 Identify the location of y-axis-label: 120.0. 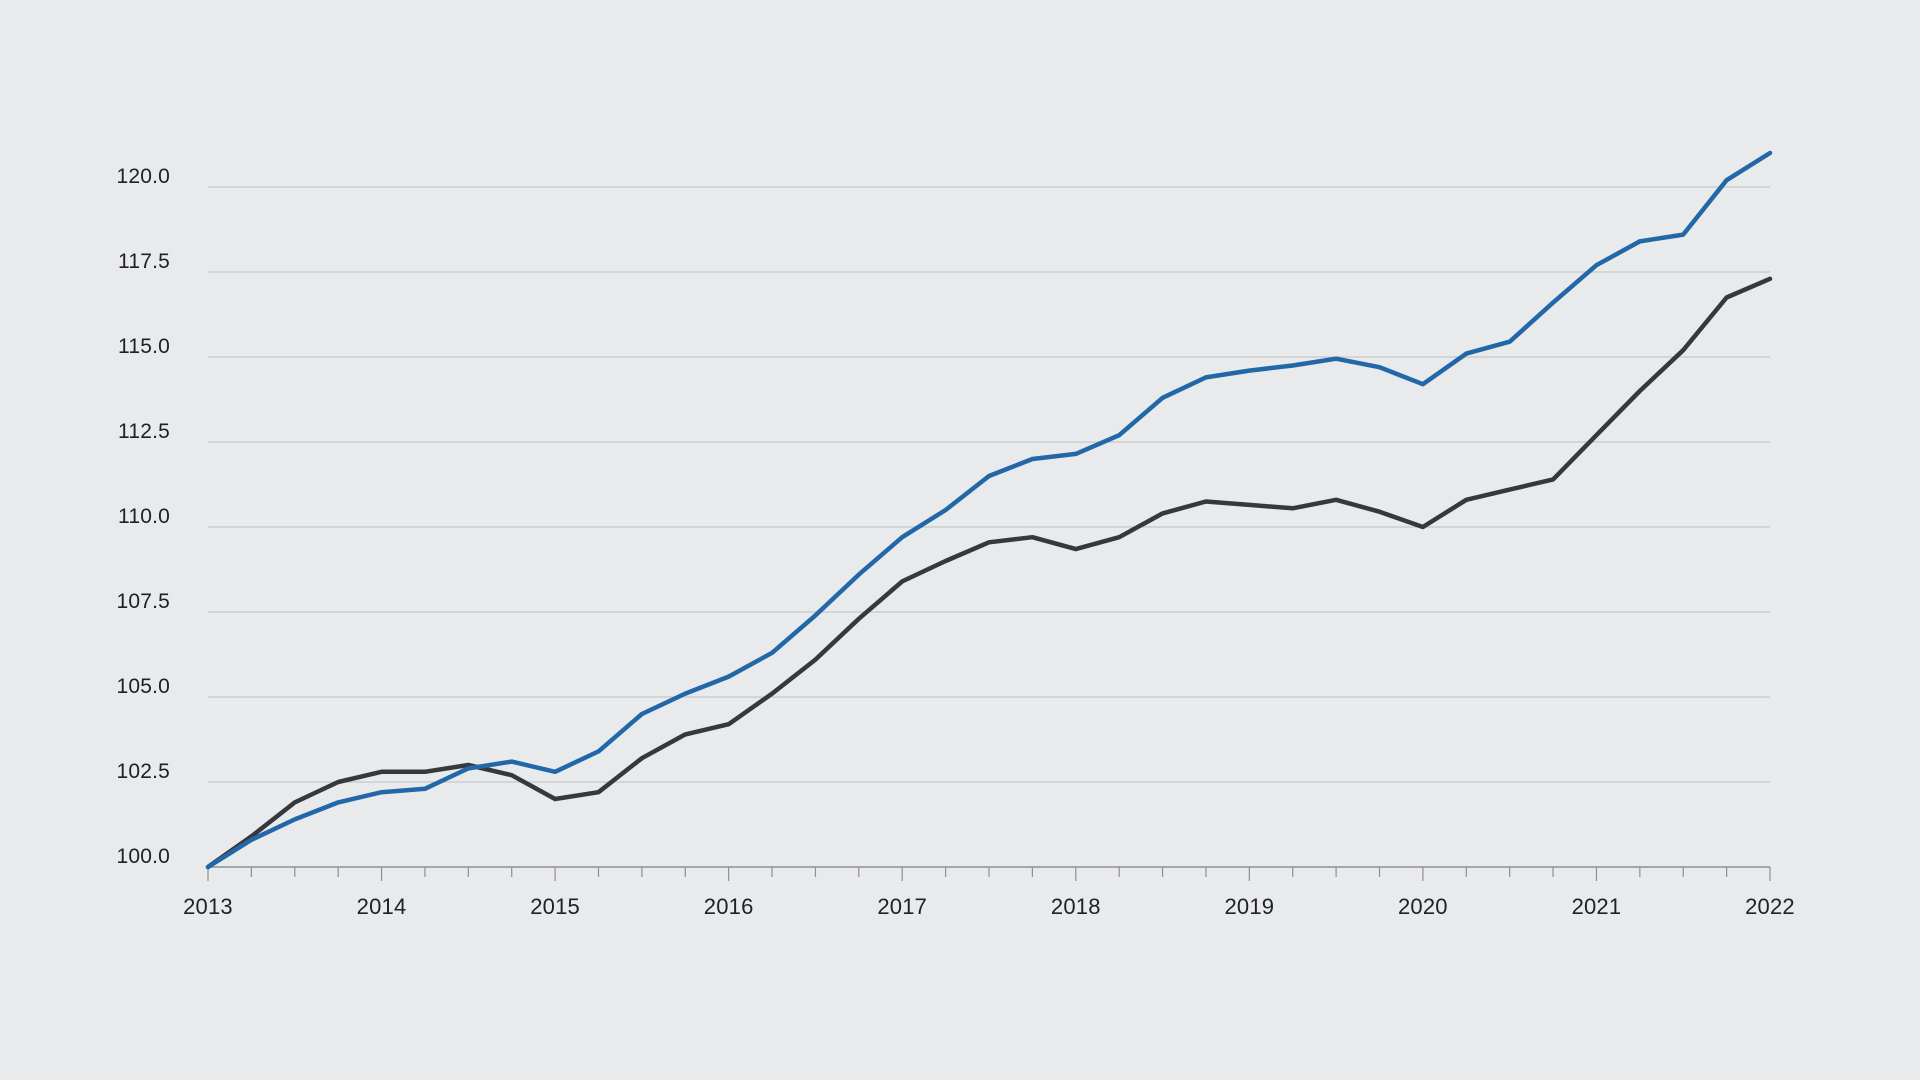
(143, 176).